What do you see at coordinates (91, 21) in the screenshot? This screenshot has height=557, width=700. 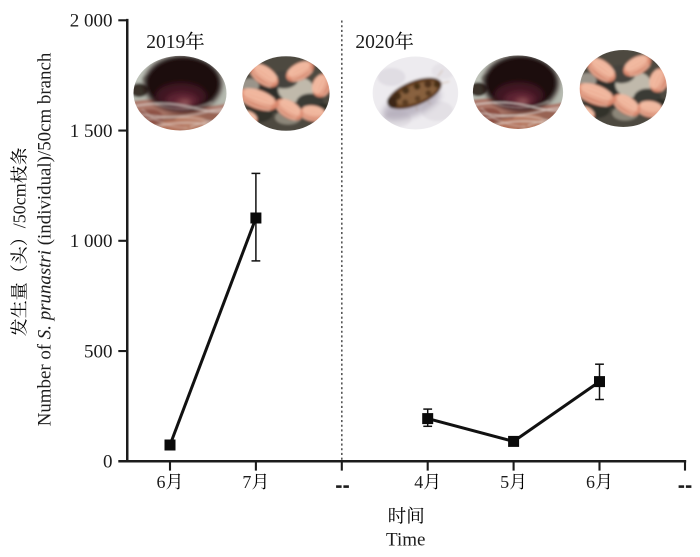 I see `svg-text: 2 000` at bounding box center [91, 21].